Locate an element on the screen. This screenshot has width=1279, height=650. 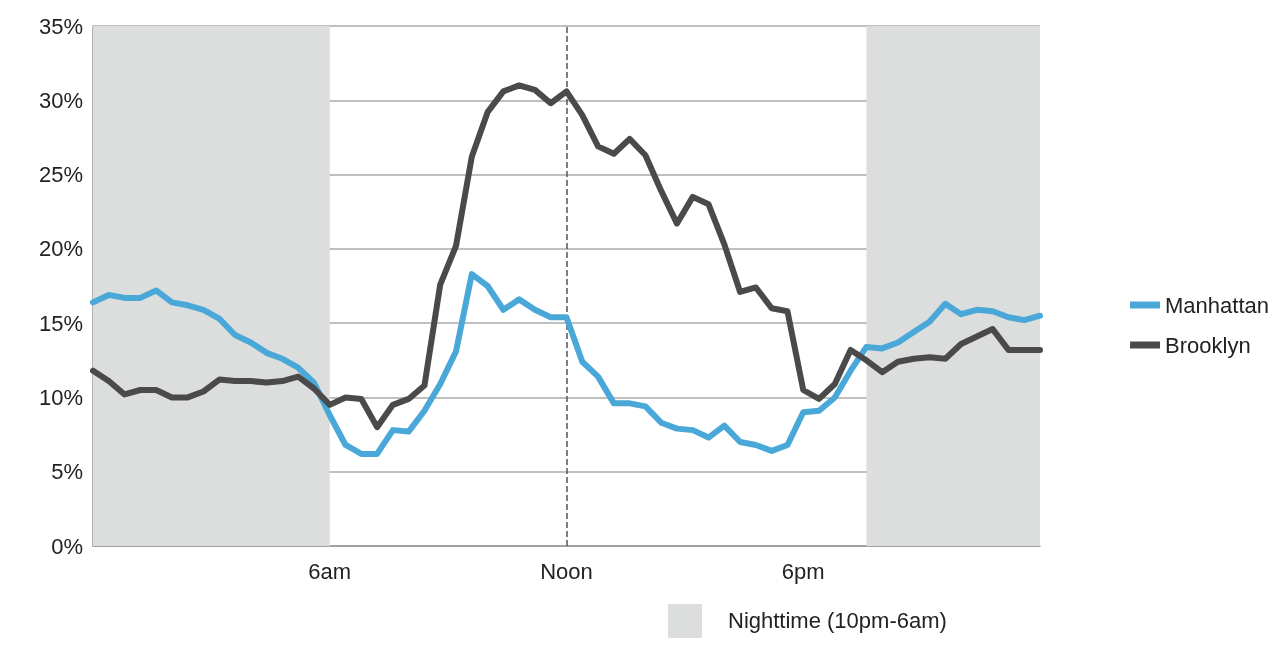
y-tick-label: 30% is located at coordinates (60, 100).